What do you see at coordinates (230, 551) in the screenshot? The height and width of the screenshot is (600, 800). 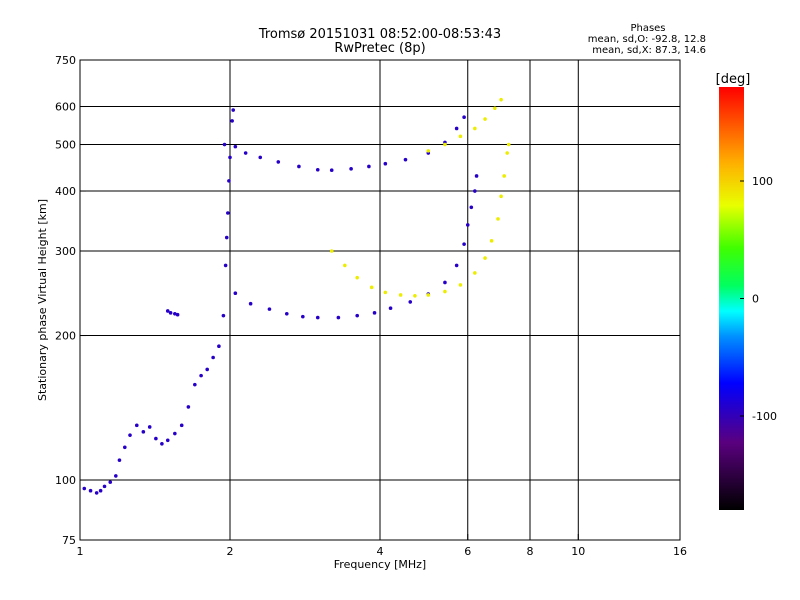 I see `x-tick-label: 2` at bounding box center [230, 551].